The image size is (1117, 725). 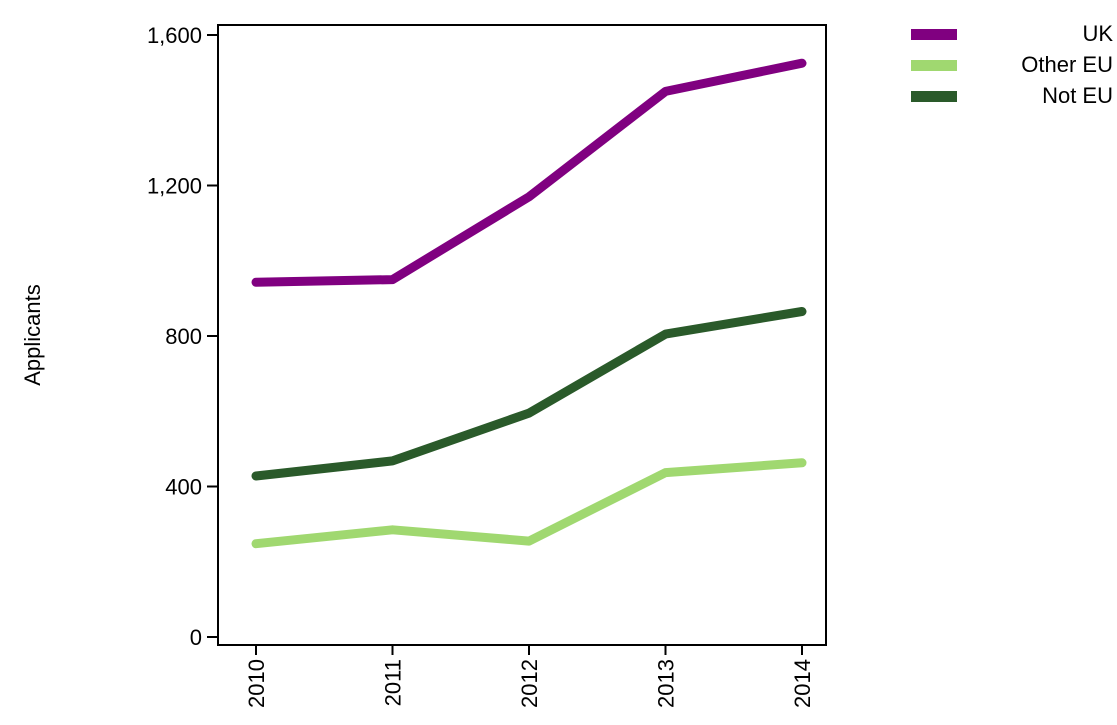 What do you see at coordinates (529, 503) in the screenshot?
I see `series-line-other-eu` at bounding box center [529, 503].